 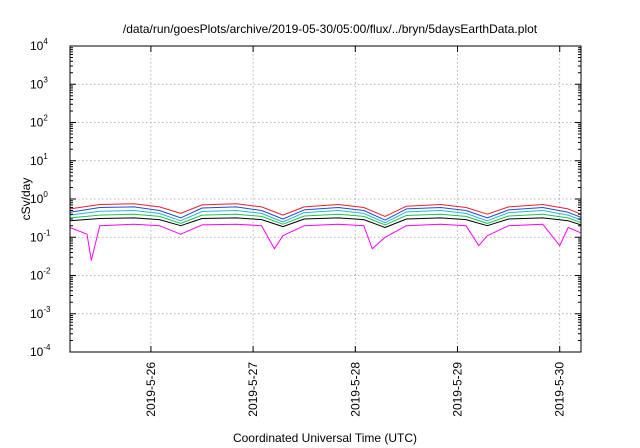 I want to click on x-tick-label: 2019-5-26, so click(x=151, y=389).